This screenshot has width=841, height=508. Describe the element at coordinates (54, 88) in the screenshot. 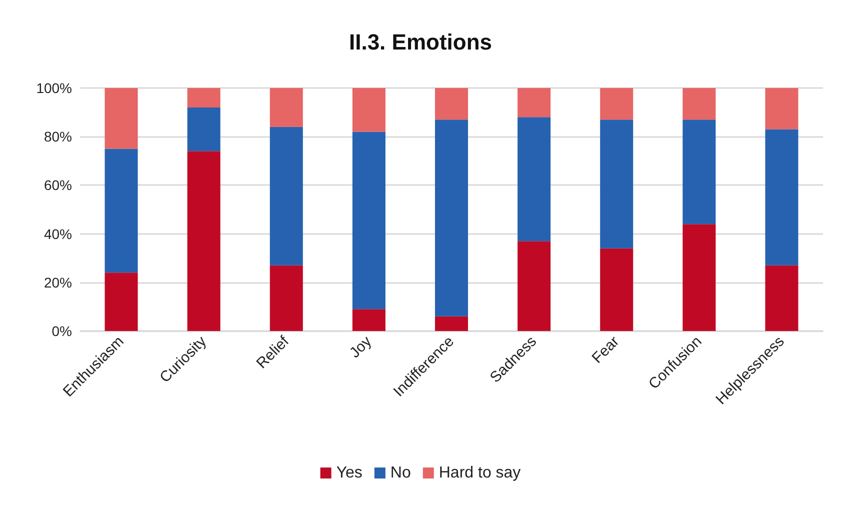

I see `y-tick-label: 100%` at that location.